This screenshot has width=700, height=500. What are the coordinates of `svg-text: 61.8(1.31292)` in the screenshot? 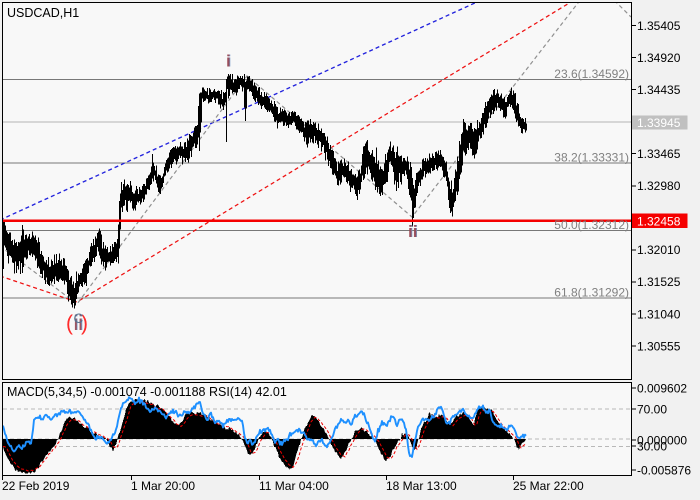 It's located at (591, 292).